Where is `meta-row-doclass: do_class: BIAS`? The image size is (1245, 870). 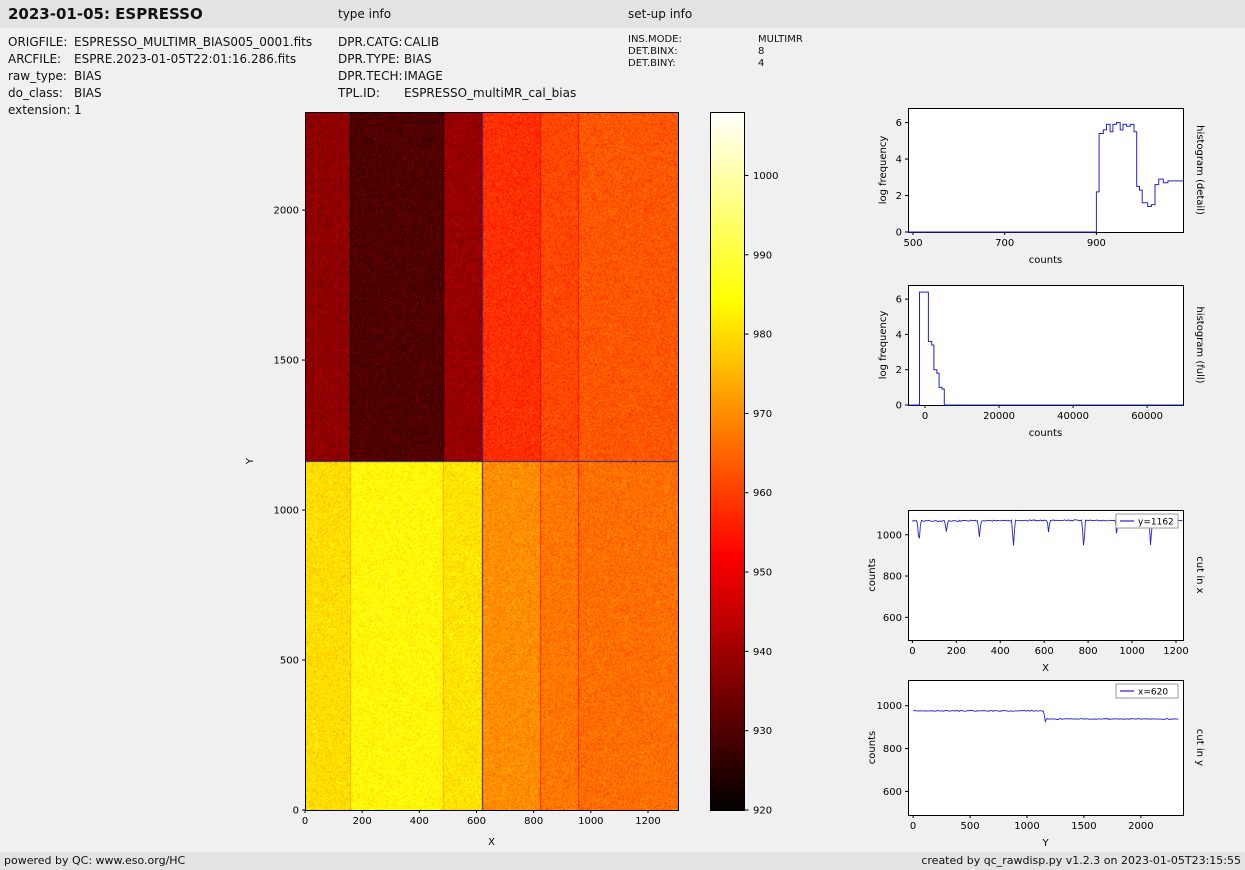
meta-row-doclass: do_class: BIAS is located at coordinates (160, 93).